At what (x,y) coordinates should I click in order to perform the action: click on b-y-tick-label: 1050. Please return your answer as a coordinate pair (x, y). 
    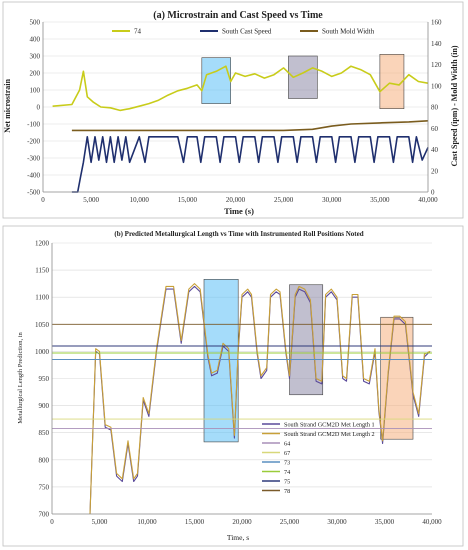
    Looking at the image, I should click on (42, 325).